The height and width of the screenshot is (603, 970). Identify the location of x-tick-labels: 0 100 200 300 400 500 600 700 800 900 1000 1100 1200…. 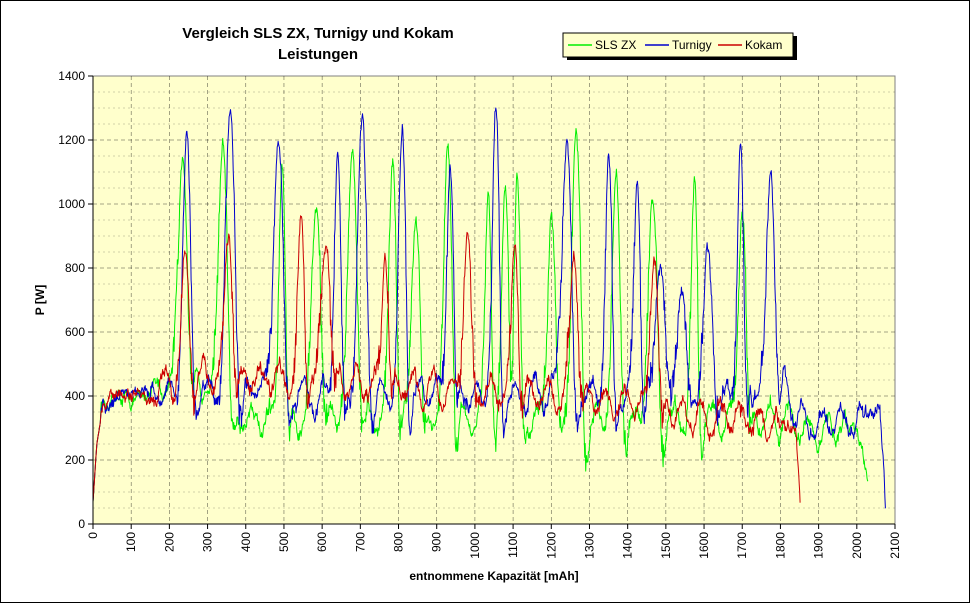
(494, 545).